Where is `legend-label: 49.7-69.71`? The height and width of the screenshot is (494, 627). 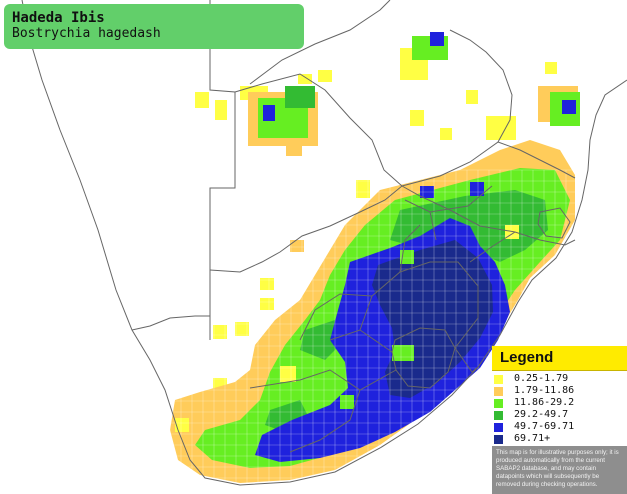 legend-label: 49.7-69.71 is located at coordinates (544, 426).